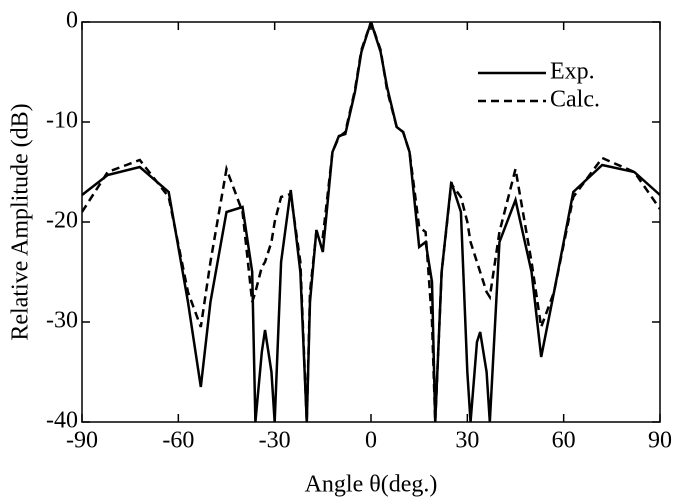  I want to click on legend-label: Exp., so click(572, 72).